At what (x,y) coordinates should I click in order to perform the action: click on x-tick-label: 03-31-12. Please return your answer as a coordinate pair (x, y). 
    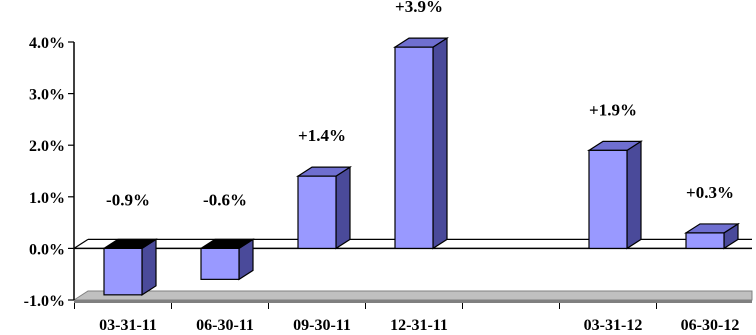
    Looking at the image, I should click on (613, 325).